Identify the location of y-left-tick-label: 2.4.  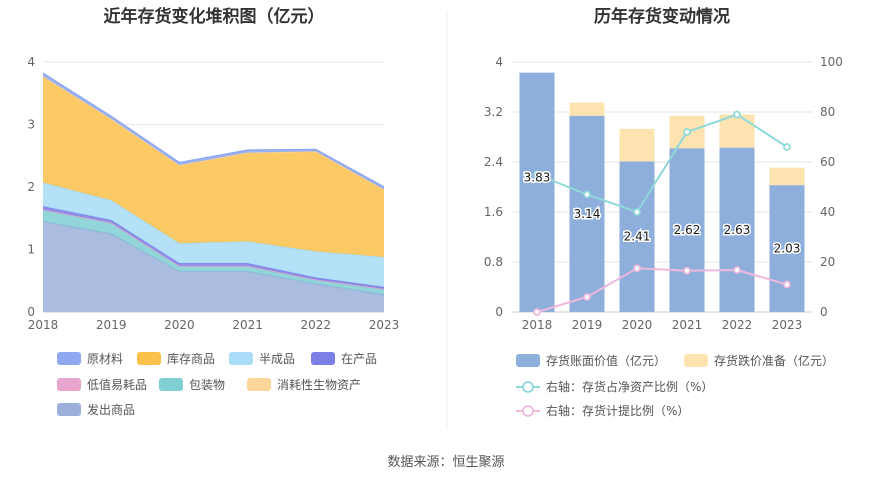
(493, 162).